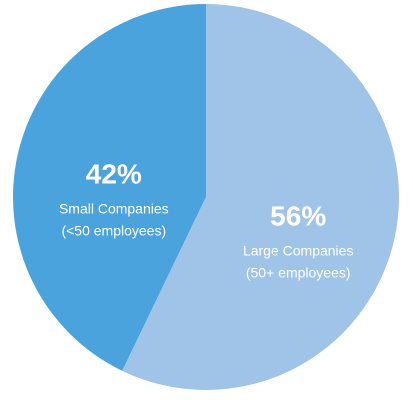 The width and height of the screenshot is (413, 400). What do you see at coordinates (298, 251) in the screenshot?
I see `slice-label: Large Companies` at bounding box center [298, 251].